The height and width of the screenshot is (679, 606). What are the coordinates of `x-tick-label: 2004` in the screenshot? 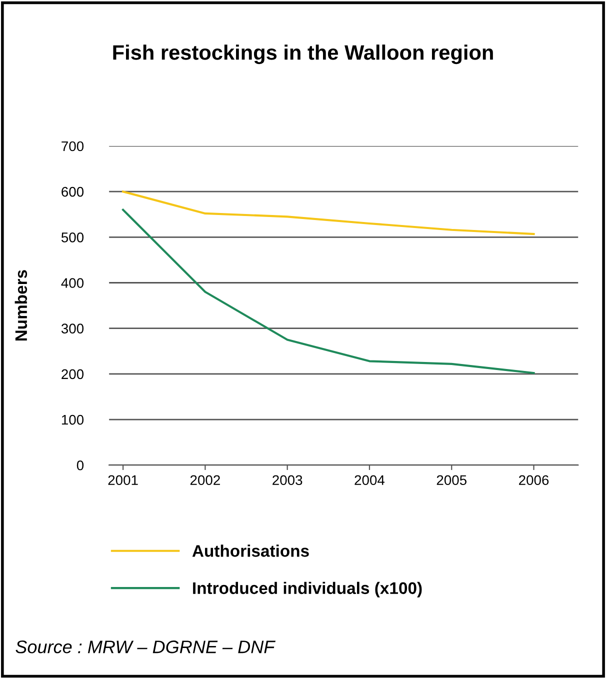 It's located at (369, 480).